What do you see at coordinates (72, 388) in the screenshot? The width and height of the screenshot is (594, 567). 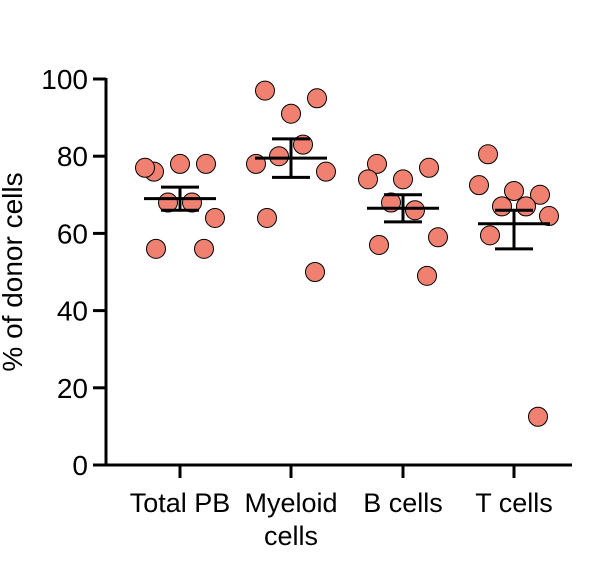 I see `y-tick-label: 20` at bounding box center [72, 388].